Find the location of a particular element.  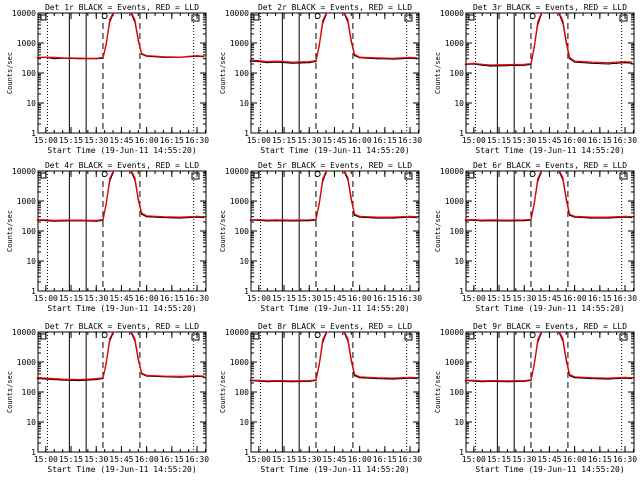

x-axis-label: Start Time (19-Jun-11 14:55:20) is located at coordinates (121, 469).